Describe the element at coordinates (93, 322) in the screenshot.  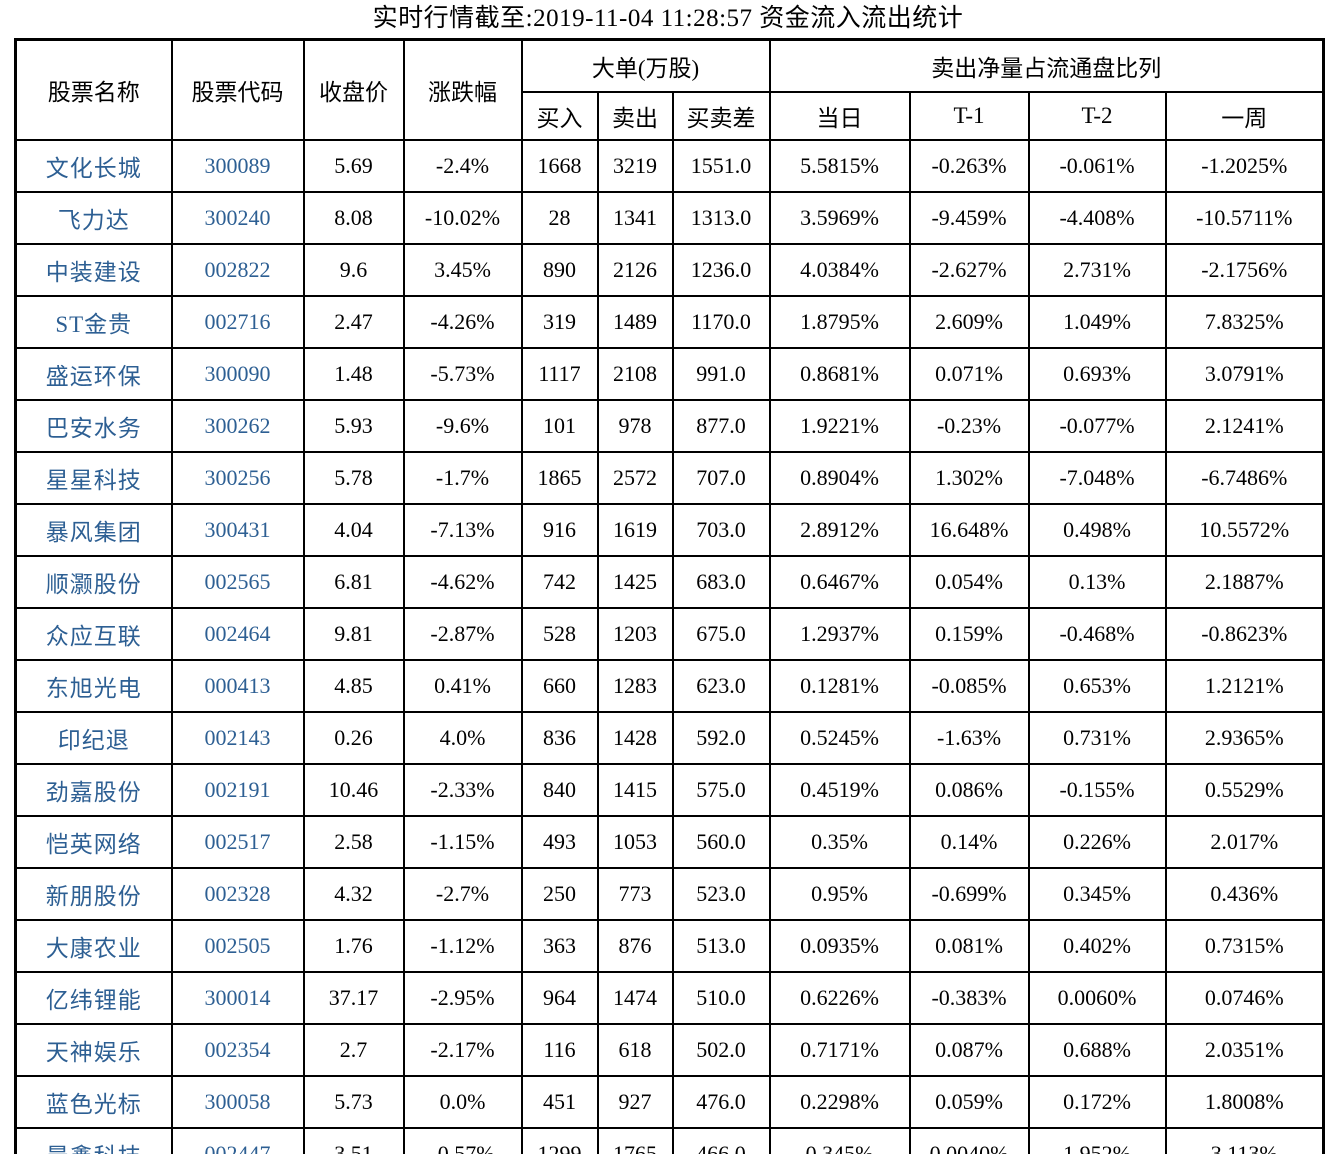
I see `cell-stock-name: ST金贵` at that location.